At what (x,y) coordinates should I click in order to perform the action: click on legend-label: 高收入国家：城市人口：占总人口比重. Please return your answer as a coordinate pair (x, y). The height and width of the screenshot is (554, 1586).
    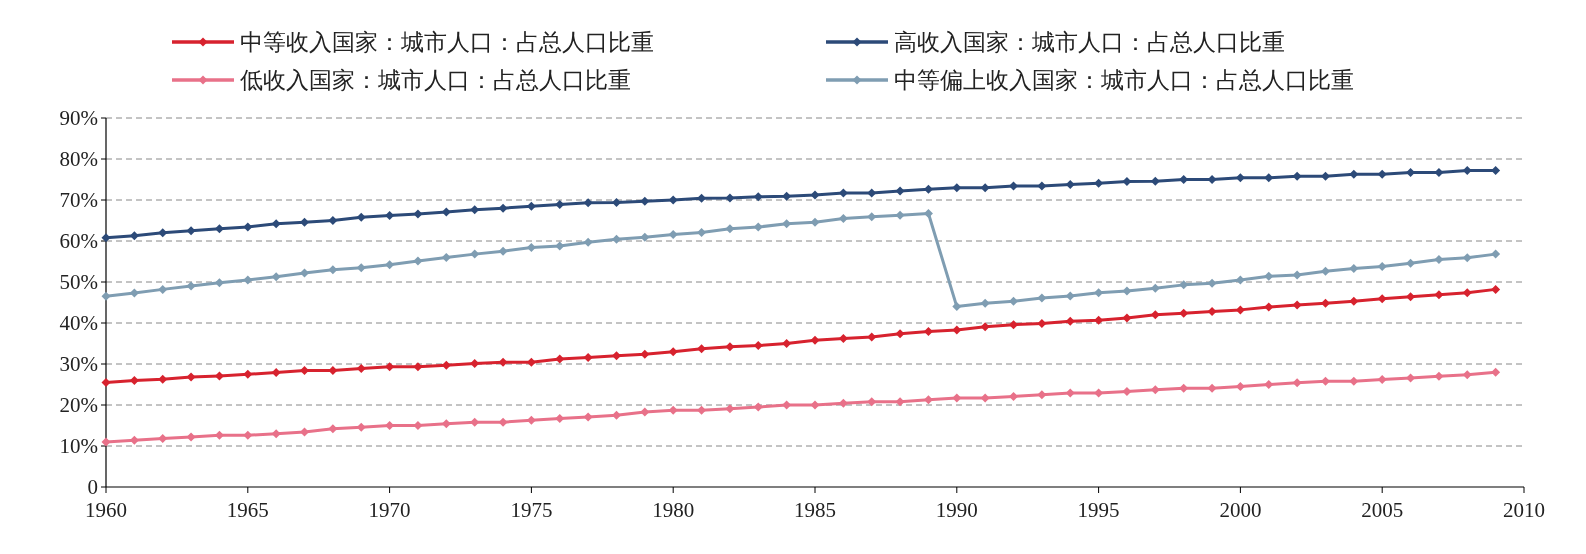
    Looking at the image, I should click on (1089, 42).